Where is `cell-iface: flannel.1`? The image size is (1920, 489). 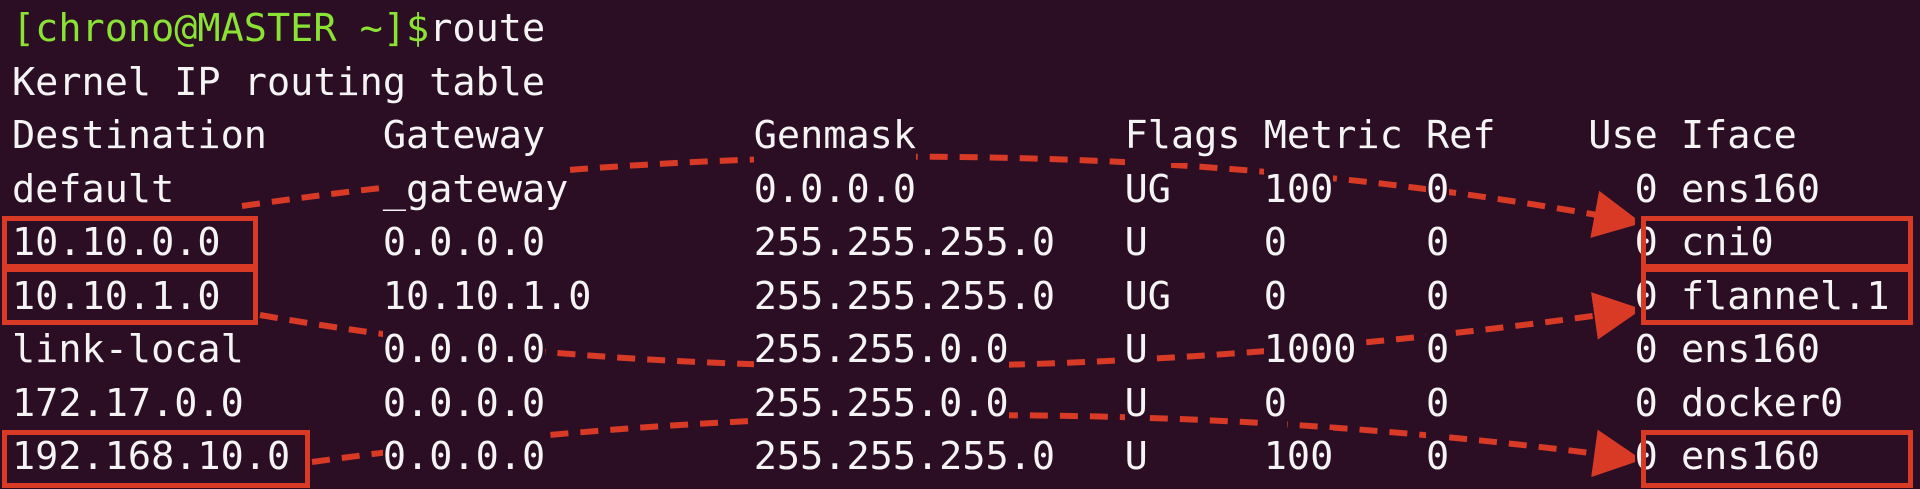
cell-iface: flannel.1 is located at coordinates (1785, 296).